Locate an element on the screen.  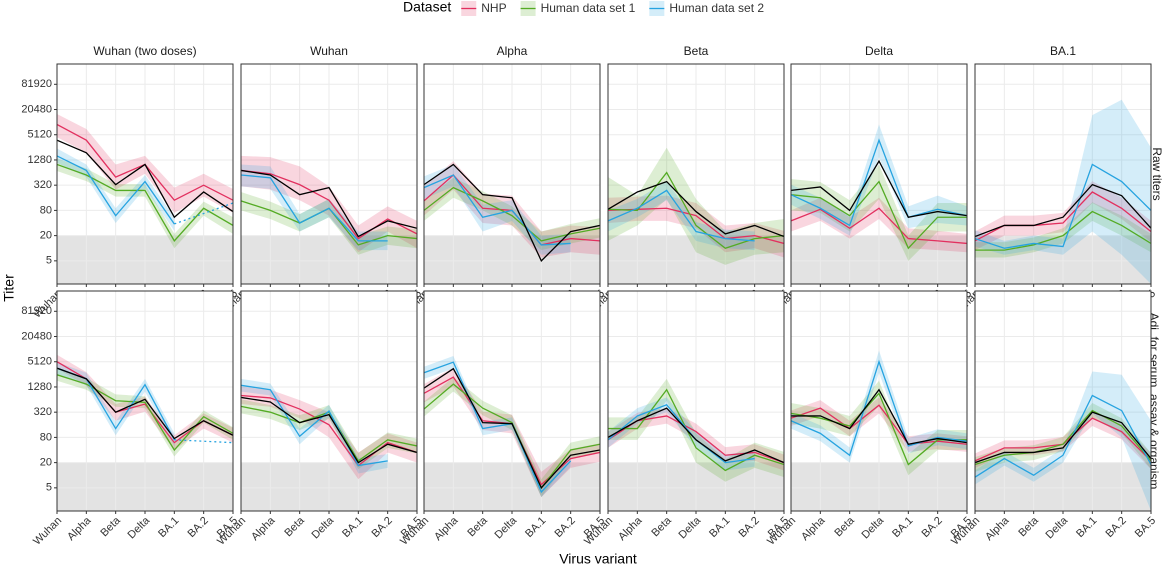
y-tick-label: 5 is located at coordinates (49, 261).